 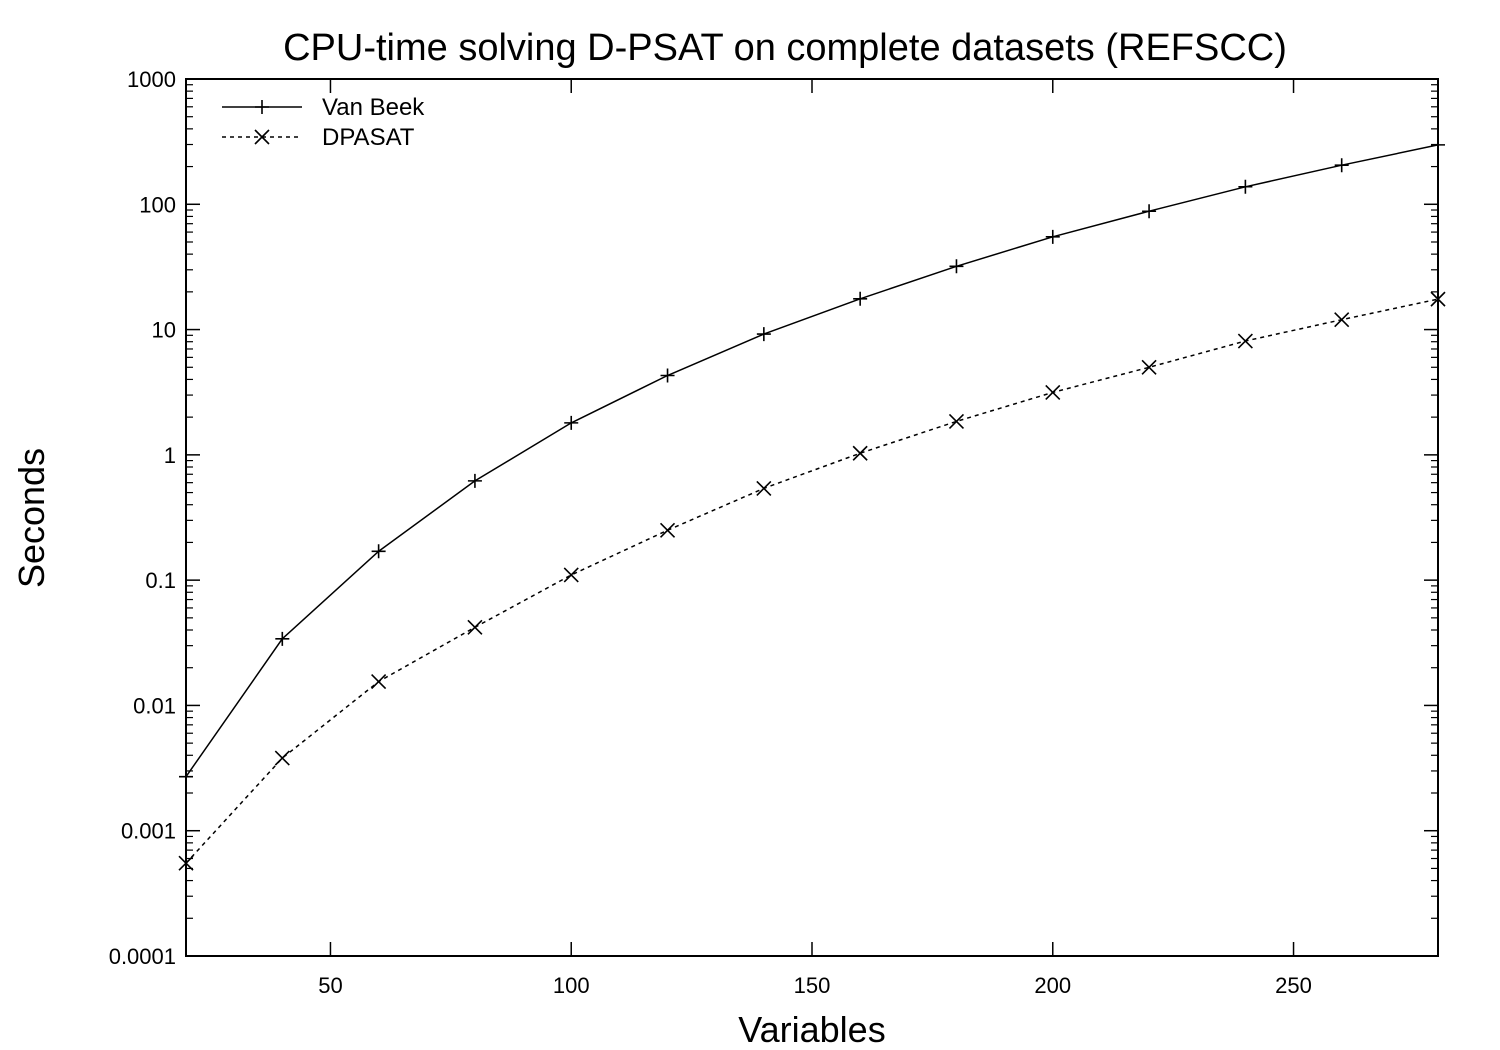 What do you see at coordinates (571, 985) in the screenshot?
I see `x-tick-label: 100` at bounding box center [571, 985].